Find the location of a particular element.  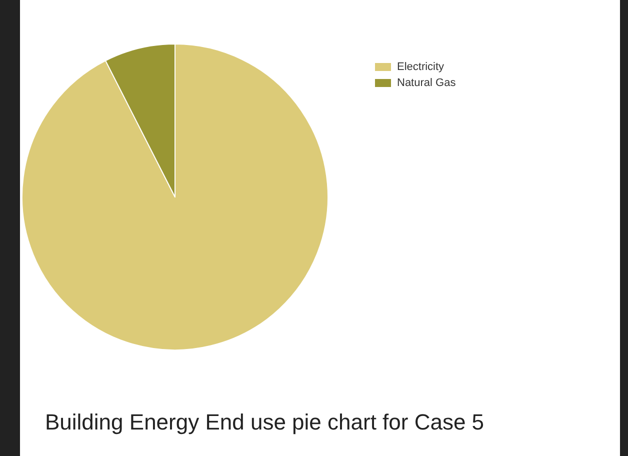

legend-label: Electricity is located at coordinates (421, 67).